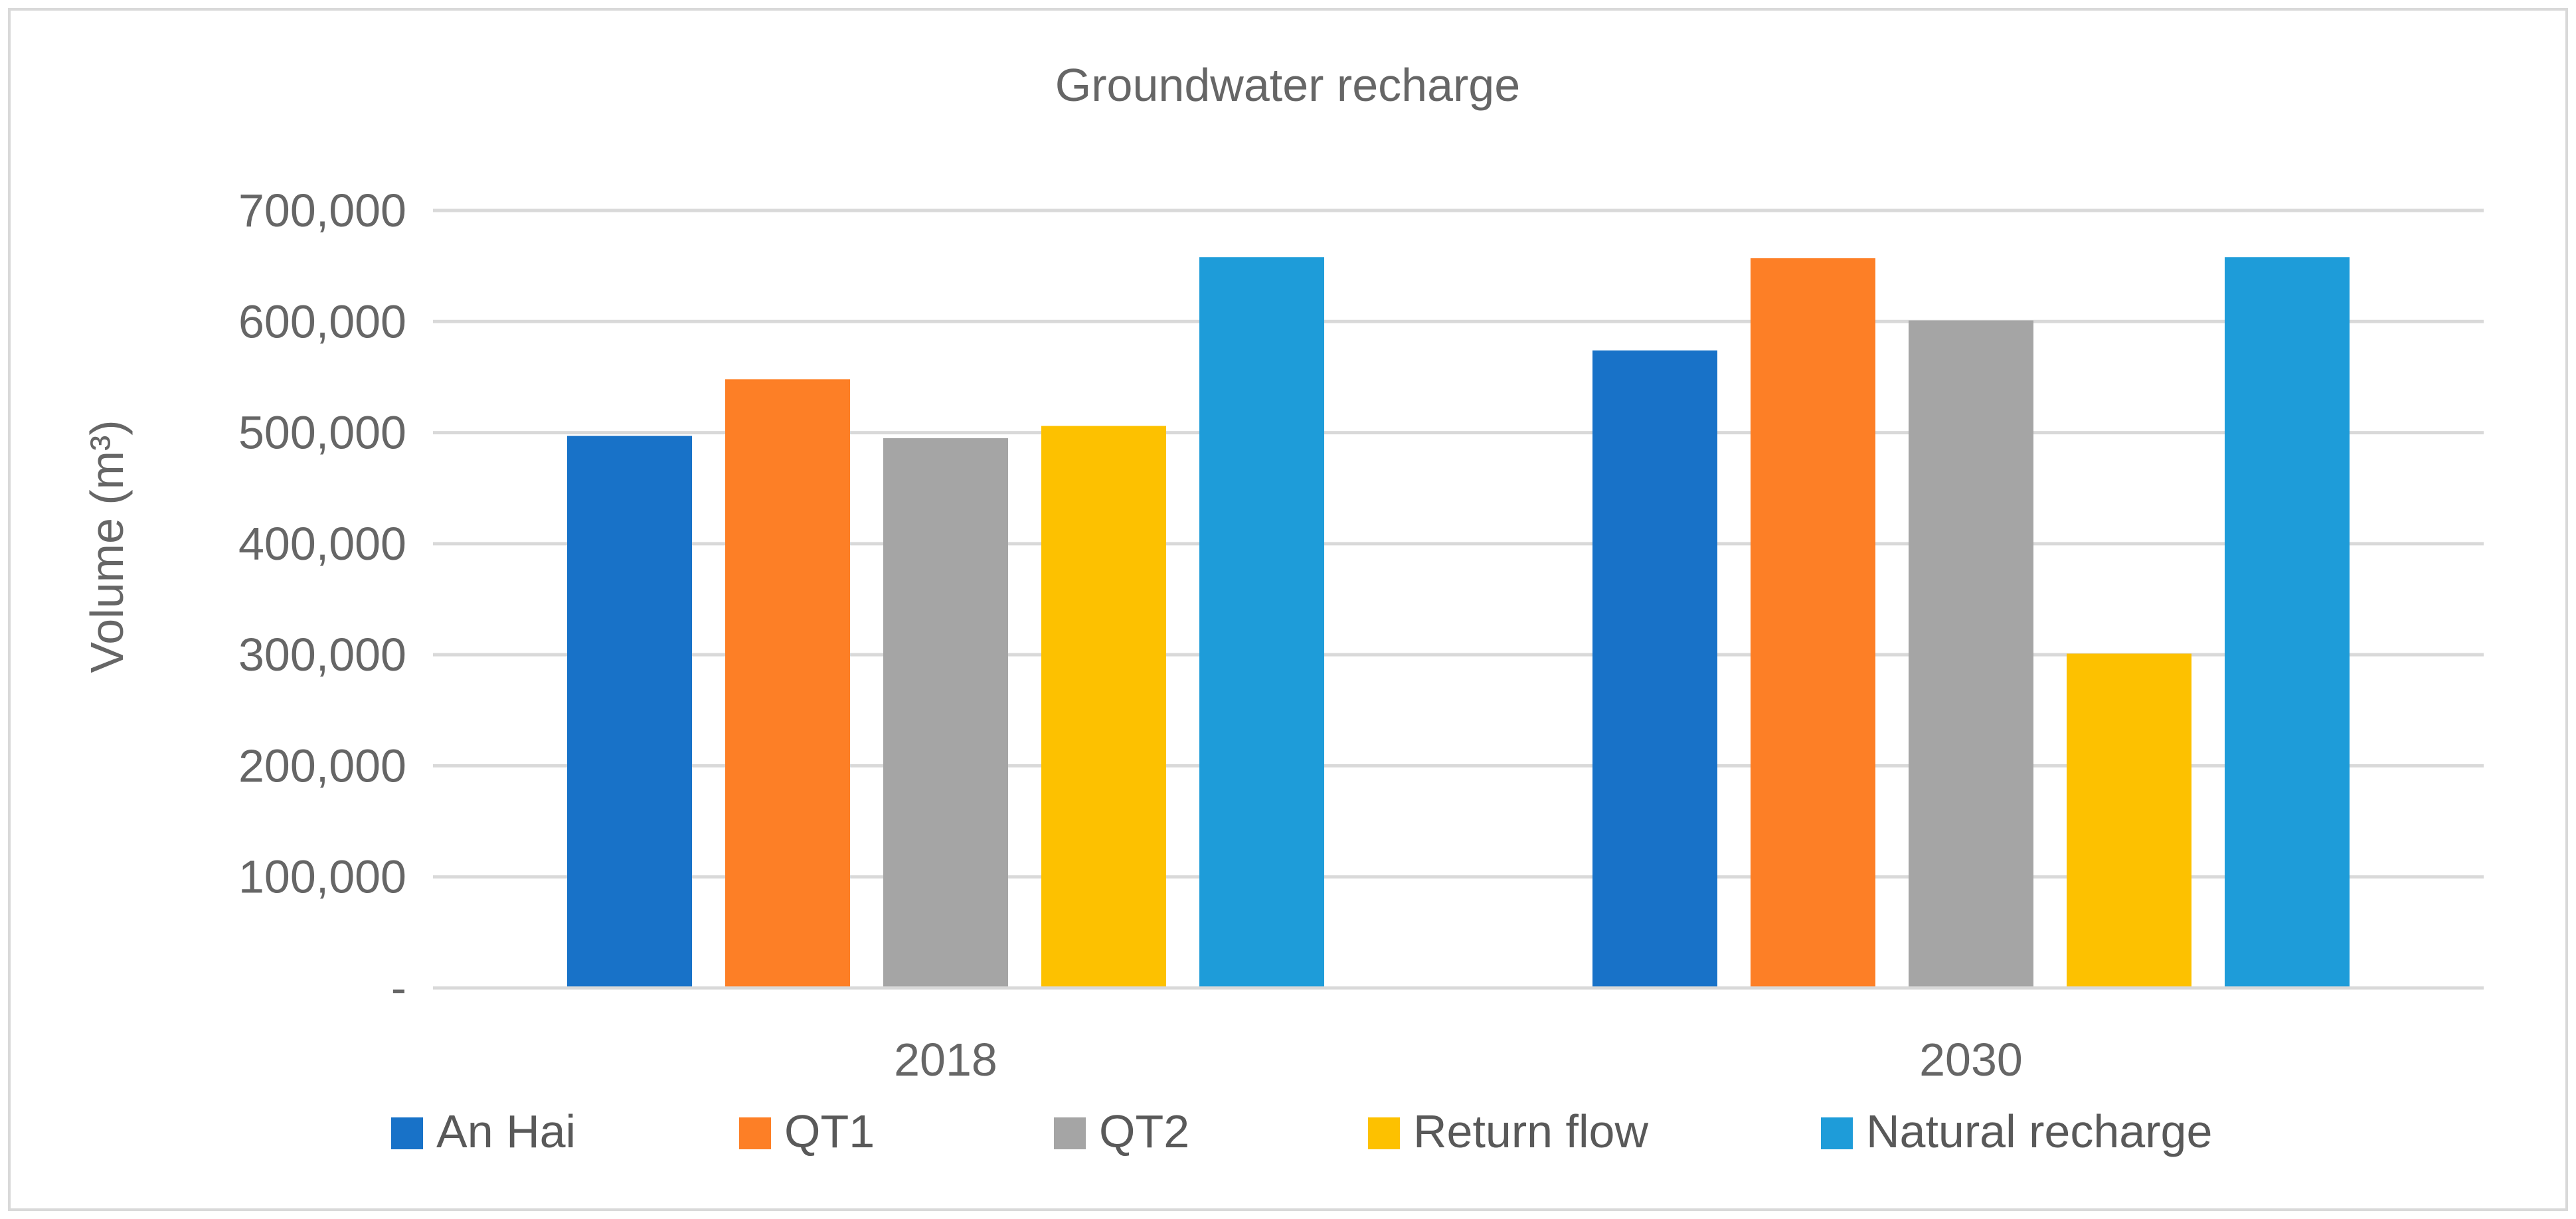  What do you see at coordinates (107, 546) in the screenshot?
I see `y-axis-label: Volume (m³)` at bounding box center [107, 546].